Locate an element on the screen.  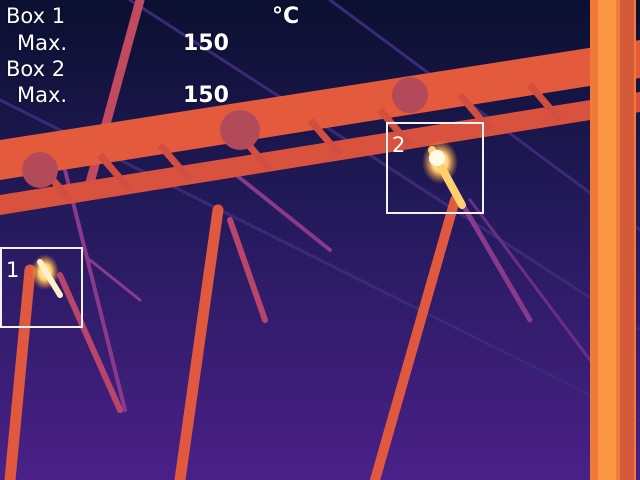
box2-max-value: 150 is located at coordinates (206, 95).